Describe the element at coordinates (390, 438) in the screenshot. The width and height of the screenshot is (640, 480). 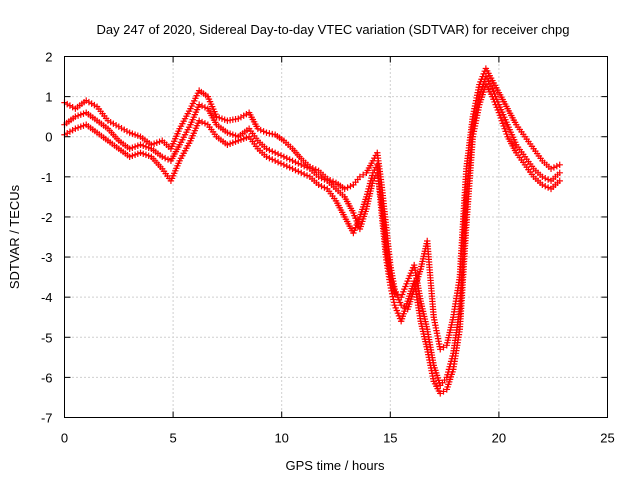
I see `x-tick-label: 15` at that location.